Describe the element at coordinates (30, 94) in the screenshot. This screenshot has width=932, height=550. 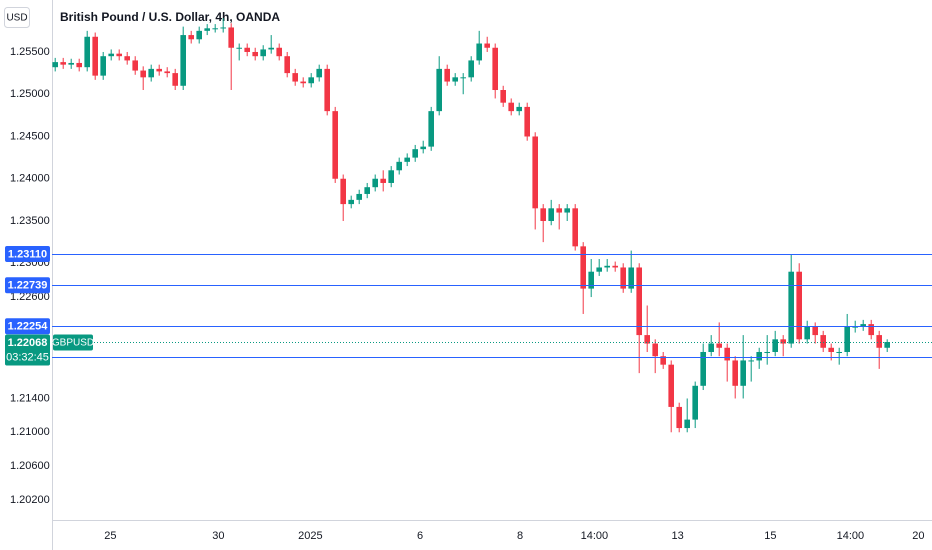
I see `y-tick-label: 1.25000` at that location.